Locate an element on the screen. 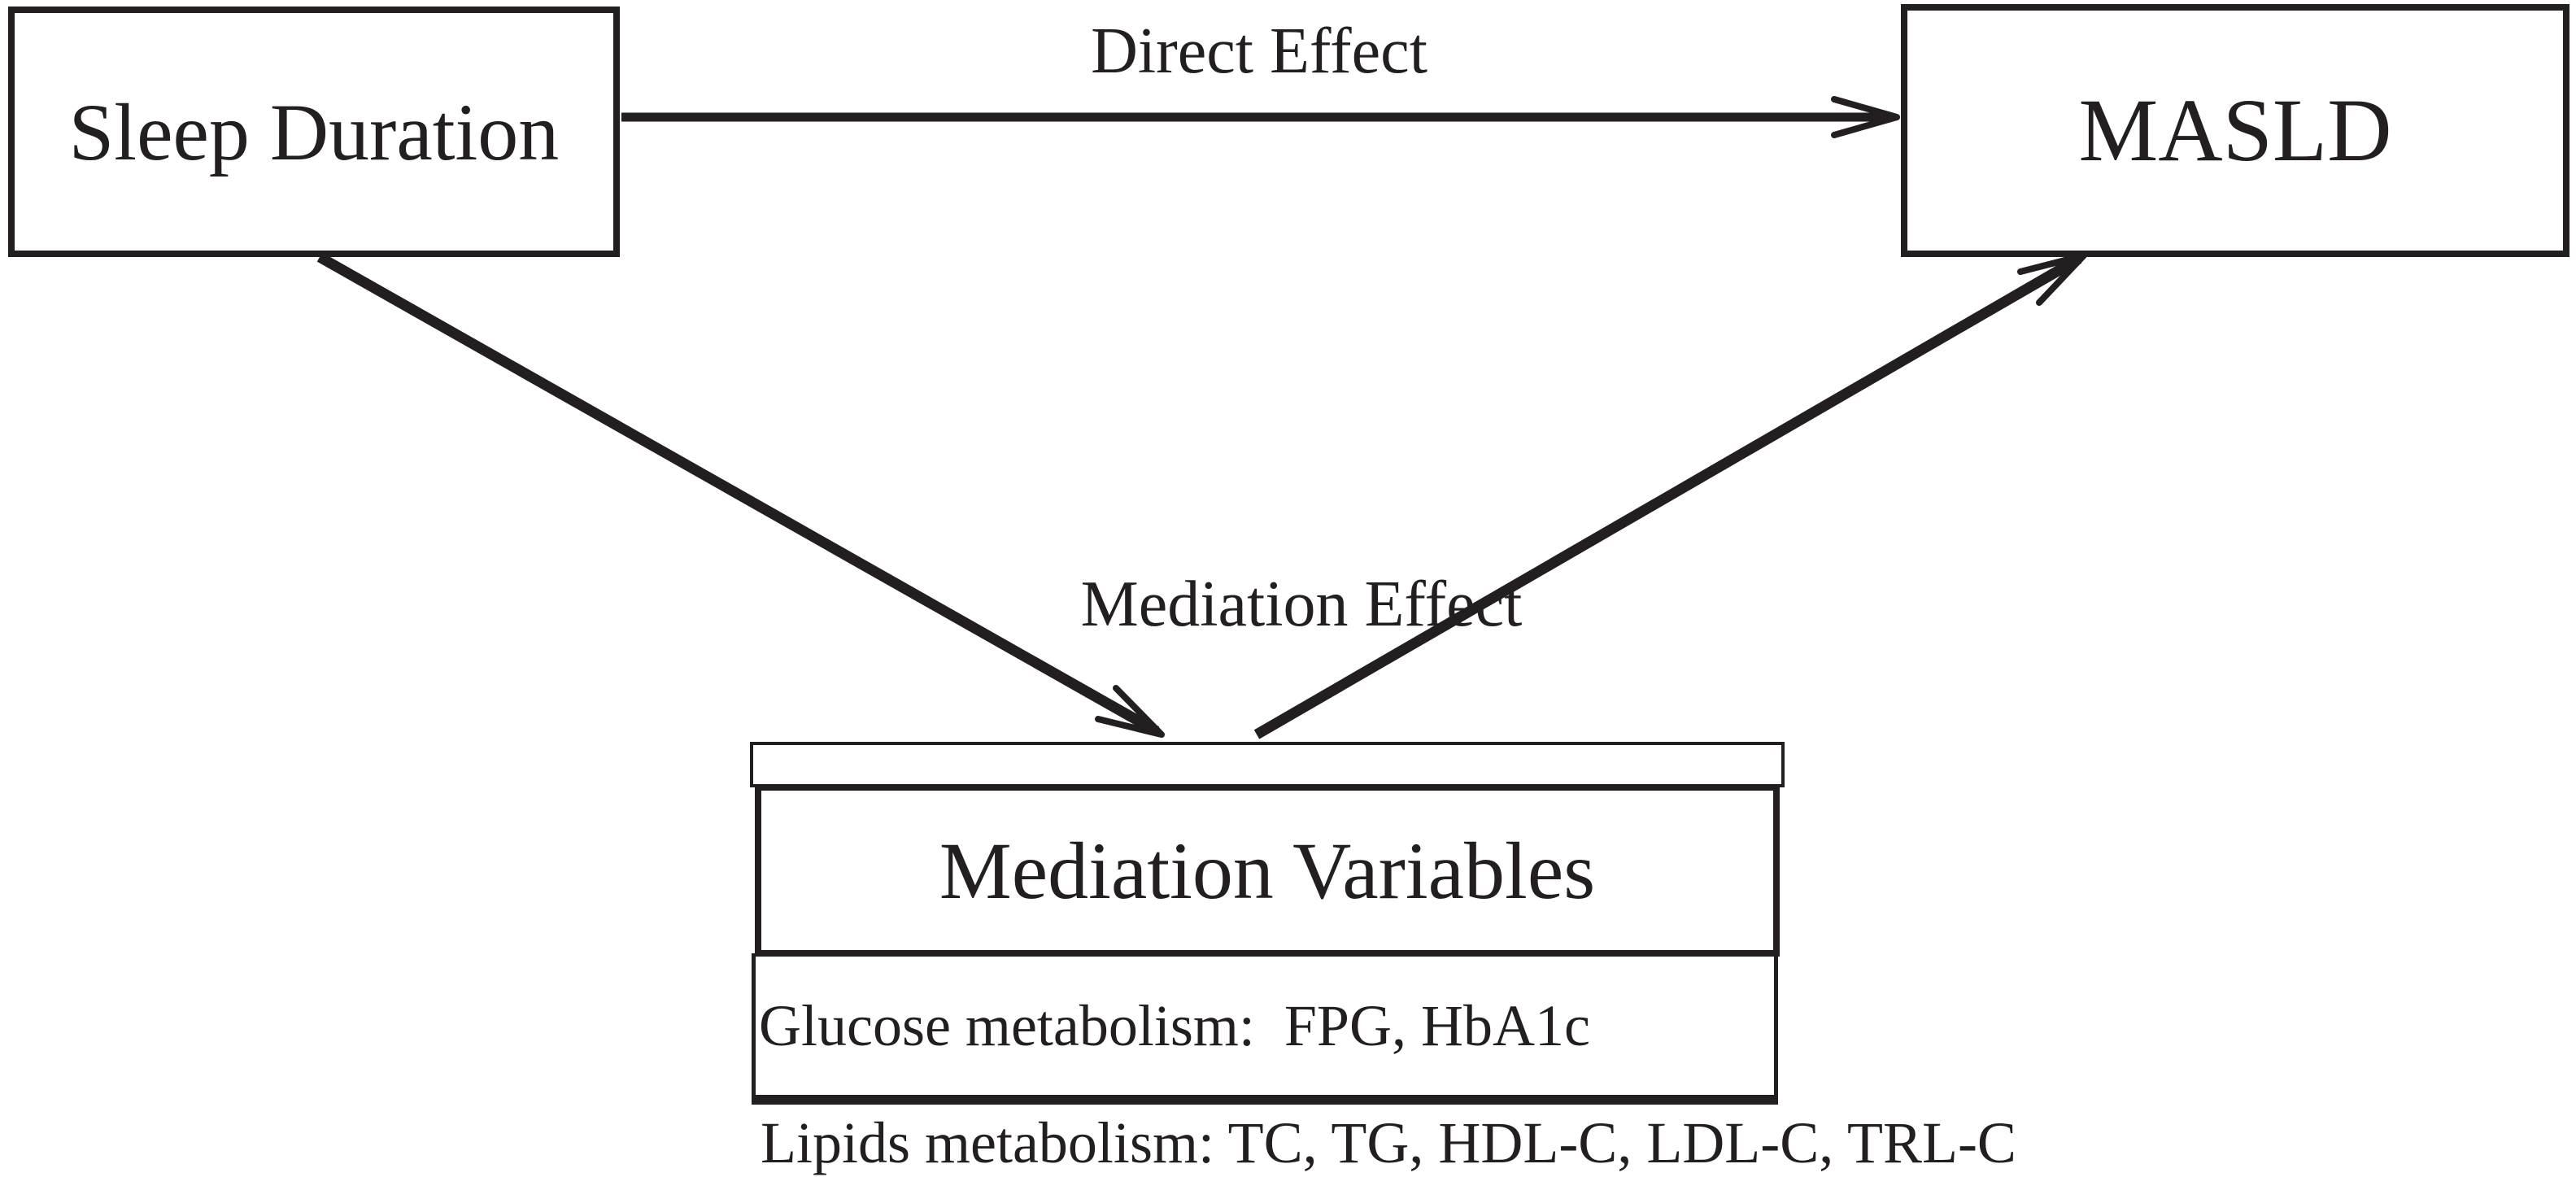 The image size is (2576, 1177). mediation-variables-box: Mediation Variables is located at coordinates (1267, 870).